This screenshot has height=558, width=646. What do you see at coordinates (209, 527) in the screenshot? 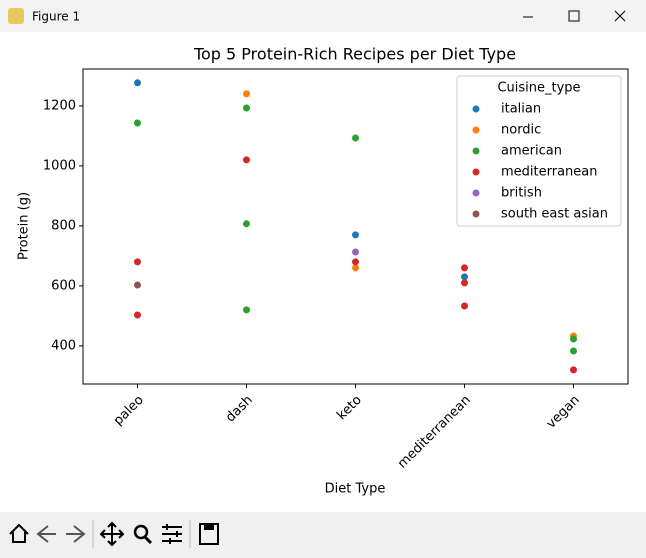
I see `save-icon-part` at bounding box center [209, 527].